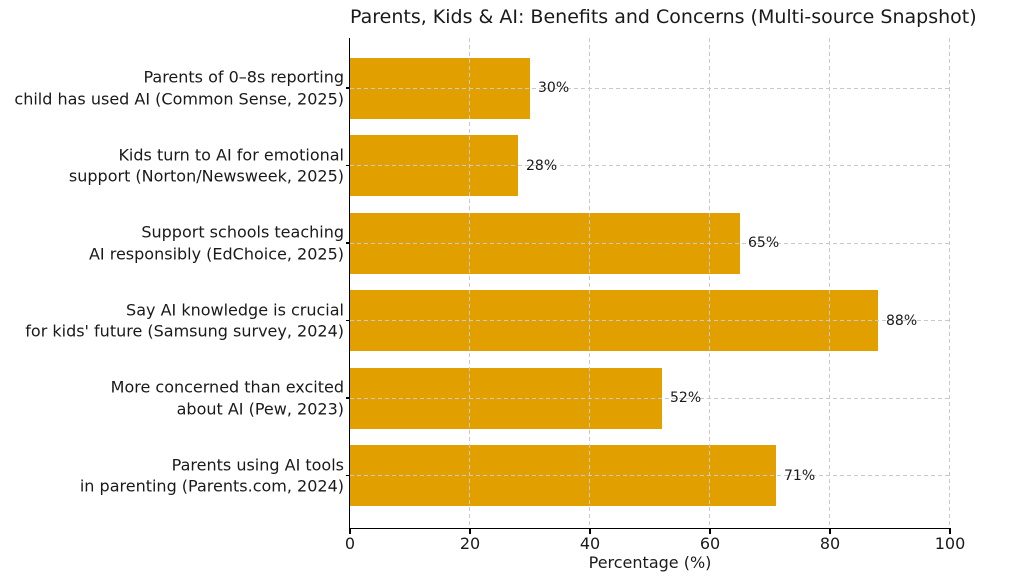 The height and width of the screenshot is (582, 1024). What do you see at coordinates (764, 243) in the screenshot?
I see `bar-value-label: 65%` at bounding box center [764, 243].